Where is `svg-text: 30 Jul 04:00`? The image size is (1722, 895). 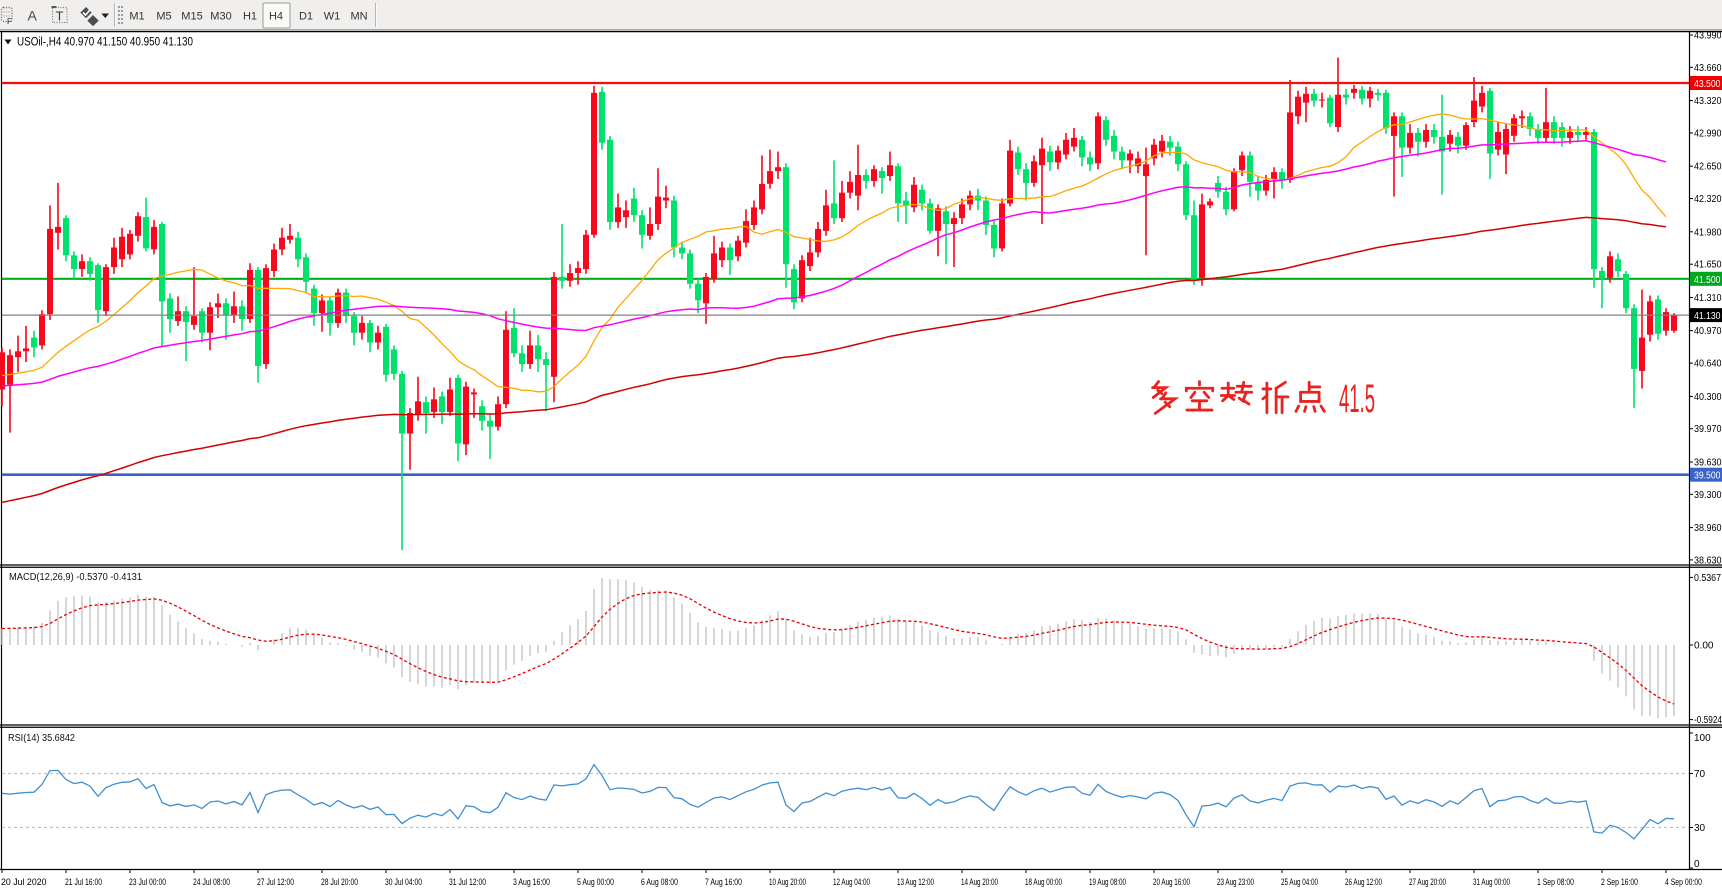
svg-text: 30 Jul 04:00 is located at coordinates (403, 882).